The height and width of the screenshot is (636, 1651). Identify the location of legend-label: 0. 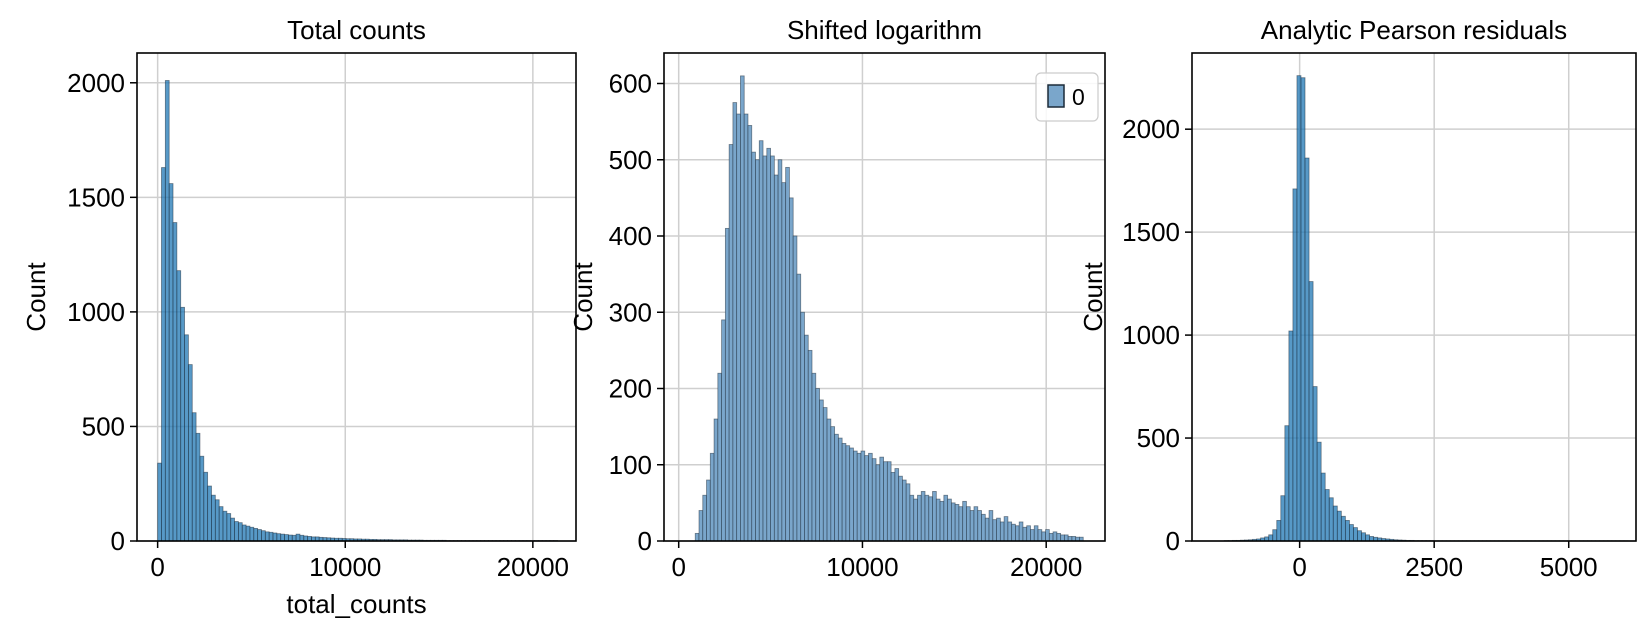
(1078, 97).